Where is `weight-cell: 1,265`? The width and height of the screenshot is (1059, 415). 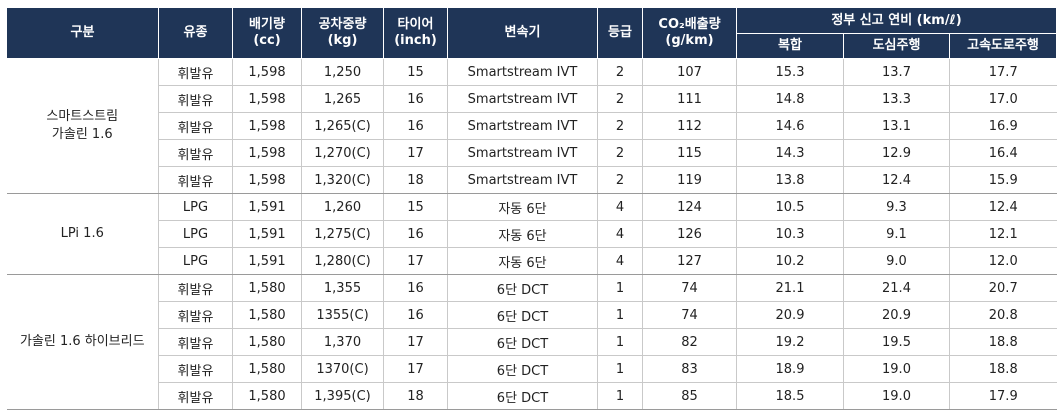
weight-cell: 1,265 is located at coordinates (342, 99).